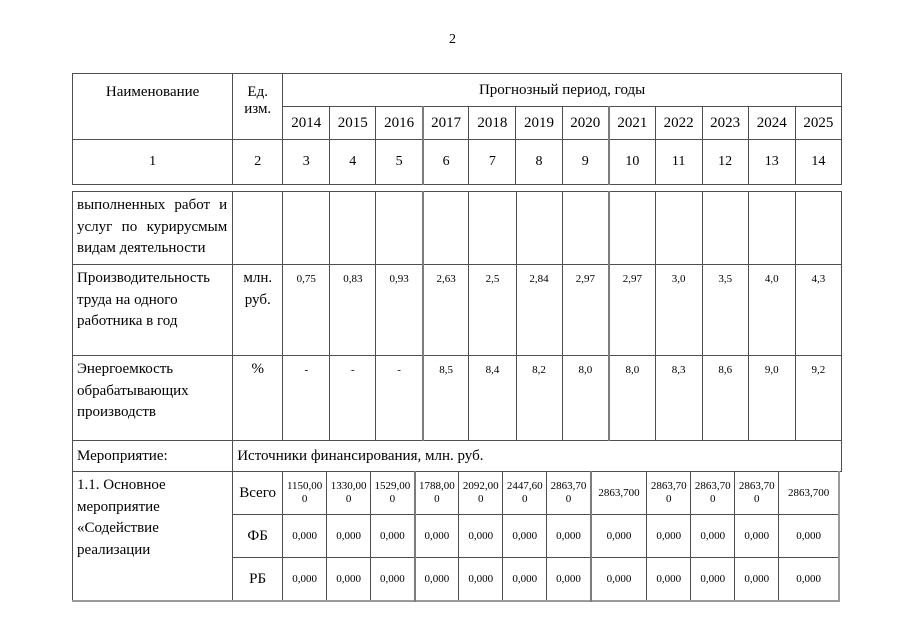 This screenshot has width=905, height=640. What do you see at coordinates (492, 162) in the screenshot?
I see `column-number: 7` at bounding box center [492, 162].